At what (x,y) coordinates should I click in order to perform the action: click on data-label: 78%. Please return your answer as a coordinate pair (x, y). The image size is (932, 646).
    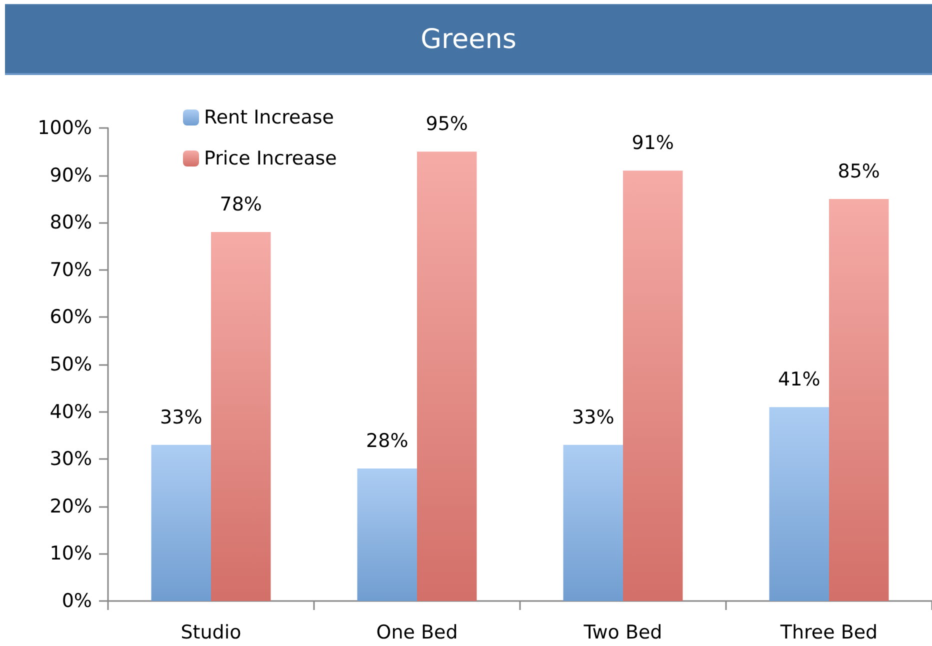
    Looking at the image, I should click on (241, 205).